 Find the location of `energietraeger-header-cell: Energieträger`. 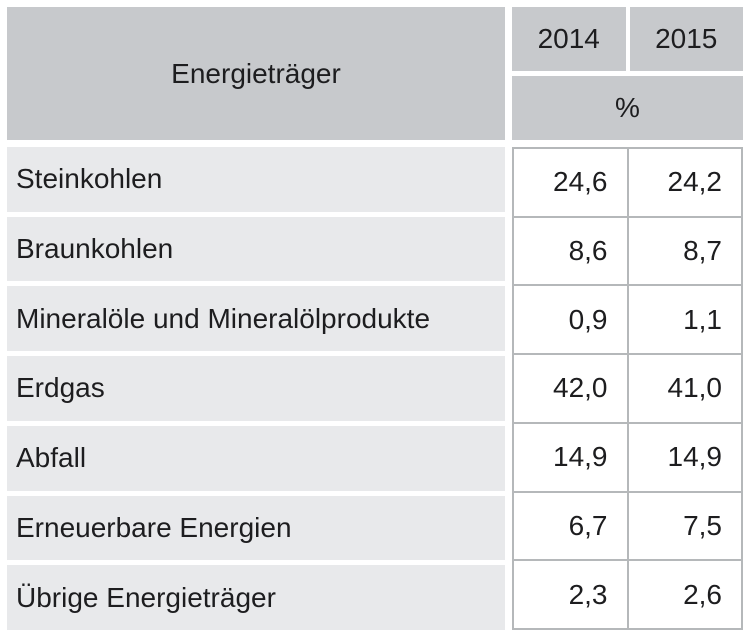

energietraeger-header-cell: Energieträger is located at coordinates (256, 73).